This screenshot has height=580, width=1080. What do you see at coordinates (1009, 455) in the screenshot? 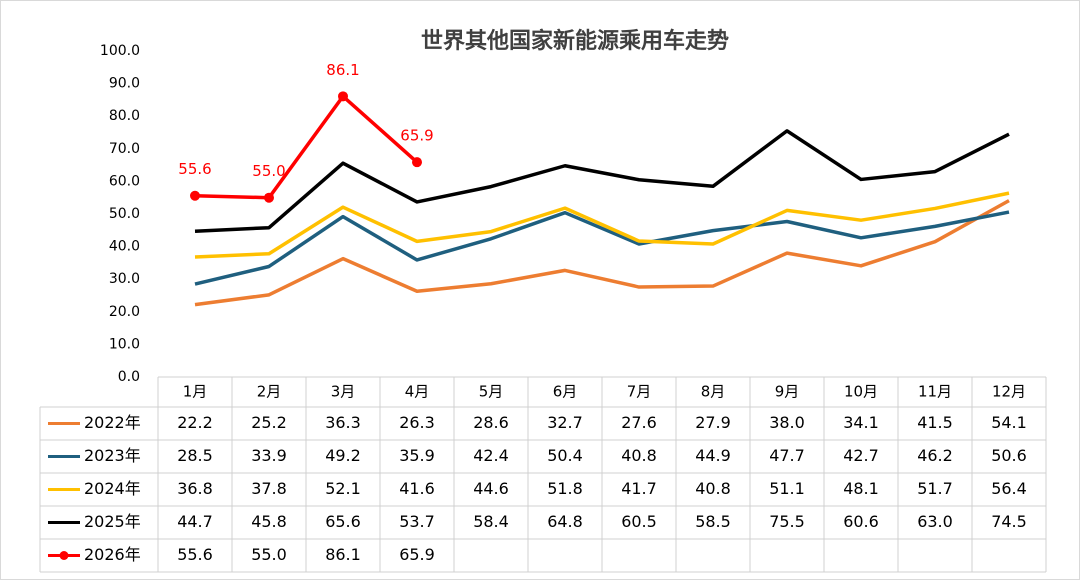
I see `table-cell: 50.6` at bounding box center [1009, 455].